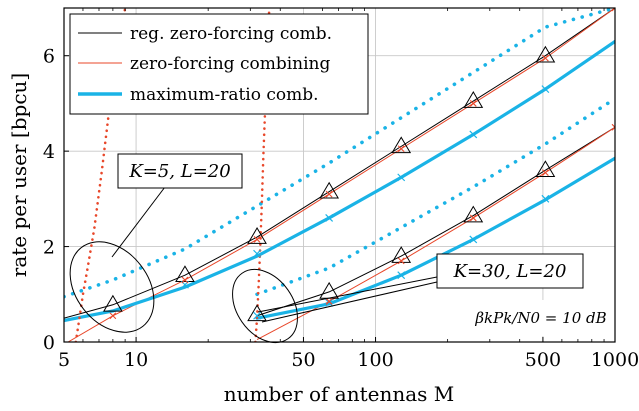 The image size is (639, 411). I want to click on annotation-k30-ellipse, so click(265, 306).